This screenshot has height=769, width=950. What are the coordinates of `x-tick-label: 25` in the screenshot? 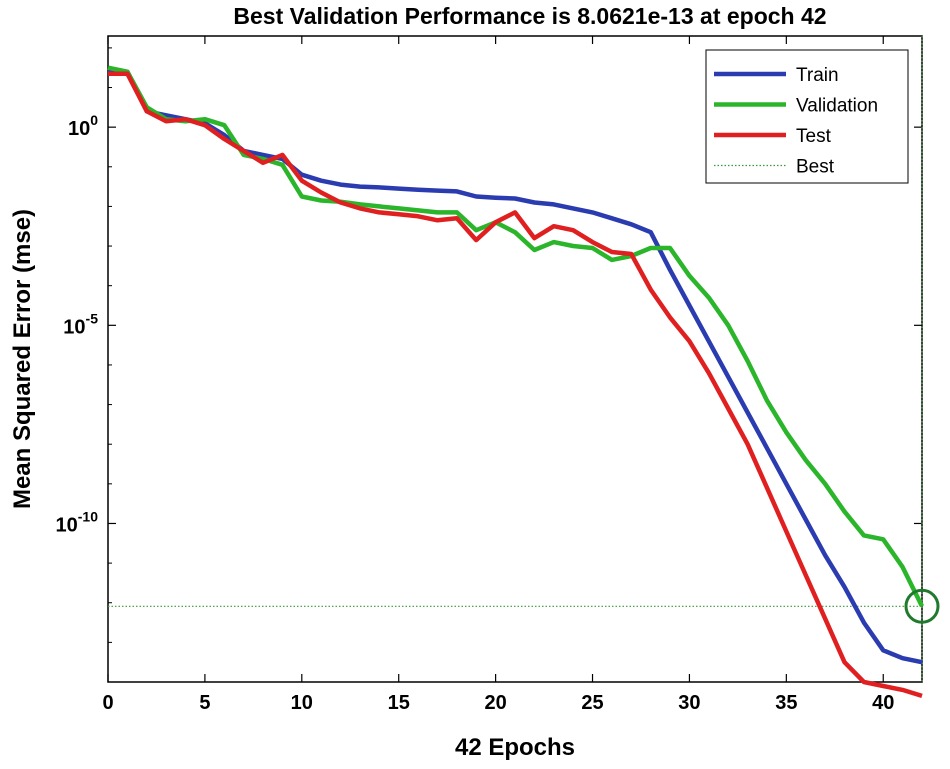 It's located at (592, 703).